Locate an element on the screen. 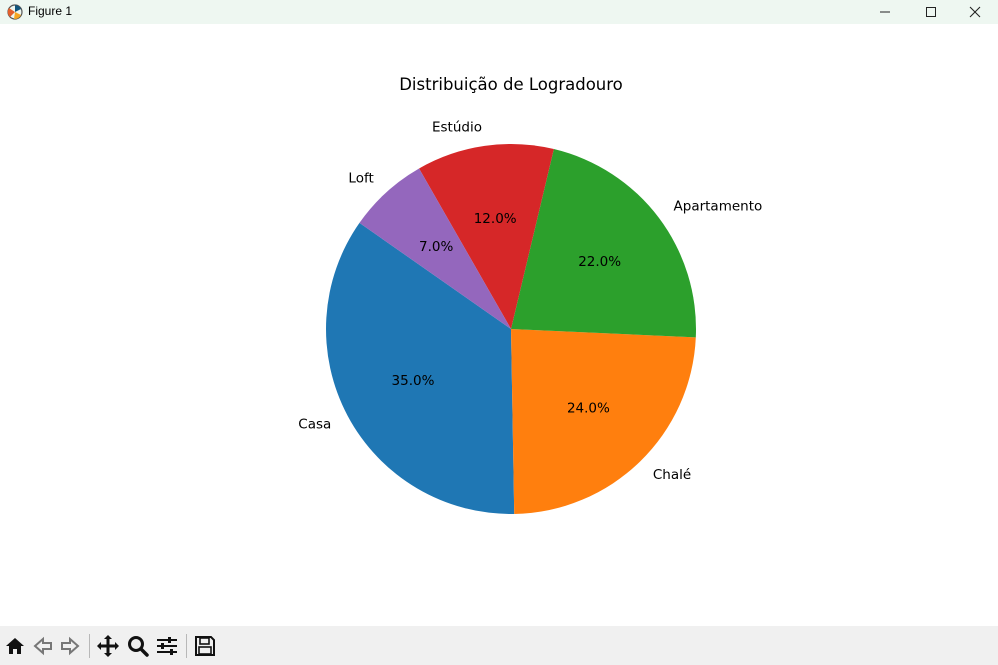 This screenshot has width=998, height=665. close-button is located at coordinates (975, 12).